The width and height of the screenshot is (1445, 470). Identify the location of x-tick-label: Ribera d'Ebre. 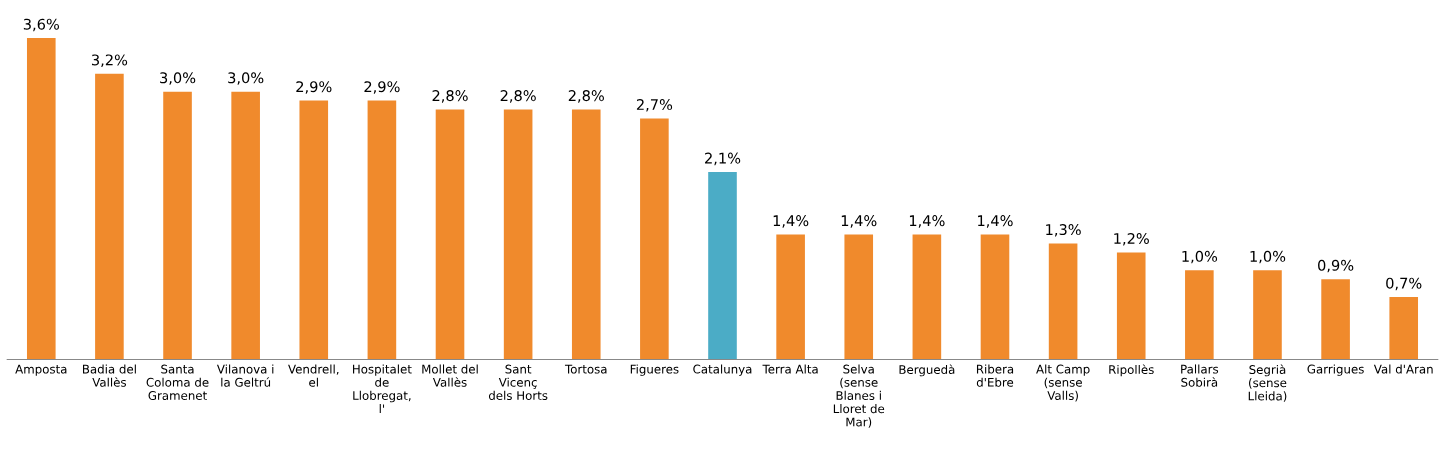
(995, 375).